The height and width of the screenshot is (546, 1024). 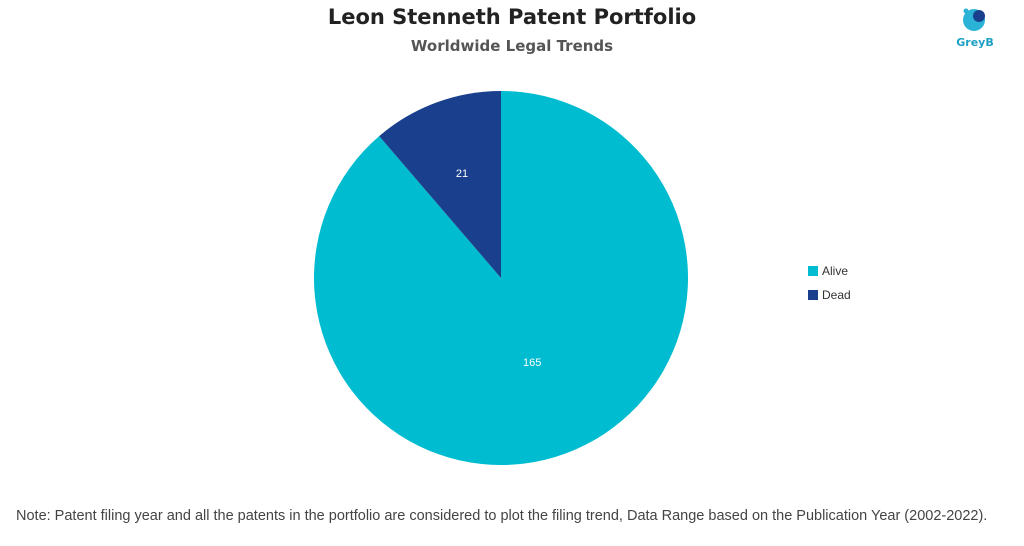 What do you see at coordinates (836, 295) in the screenshot?
I see `legend-label-dead: Dead` at bounding box center [836, 295].